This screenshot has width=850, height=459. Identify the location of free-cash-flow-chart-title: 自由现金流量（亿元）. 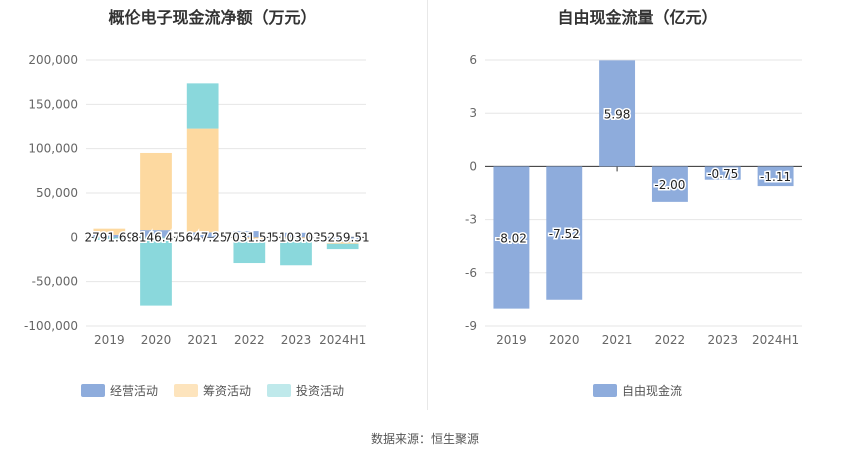
(637, 17).